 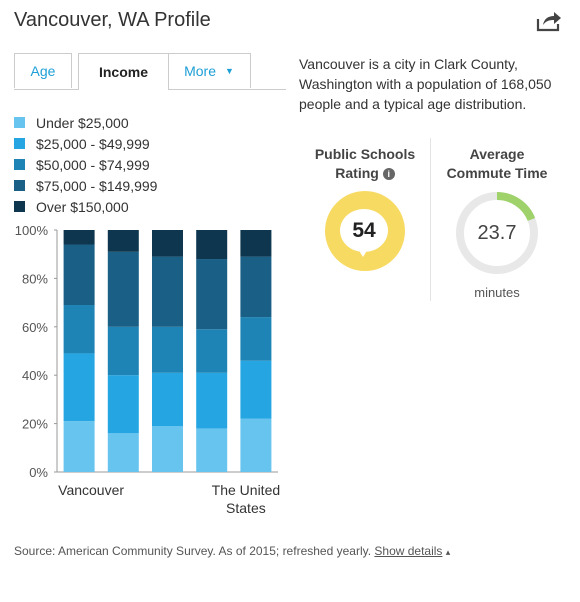 I want to click on commute-unit: minutes, so click(x=497, y=292).